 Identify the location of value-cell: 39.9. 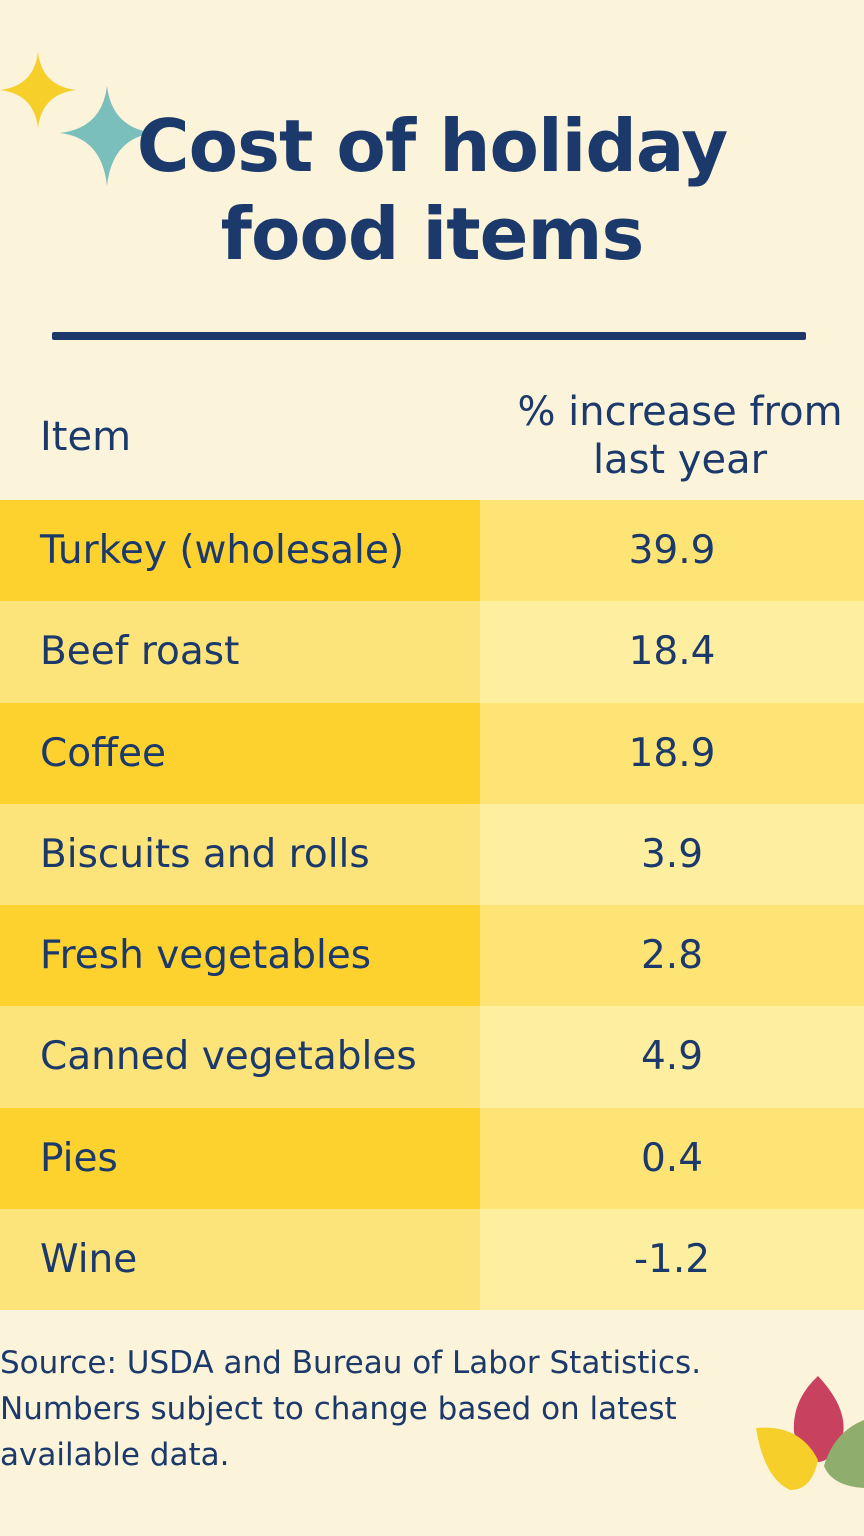
(672, 551).